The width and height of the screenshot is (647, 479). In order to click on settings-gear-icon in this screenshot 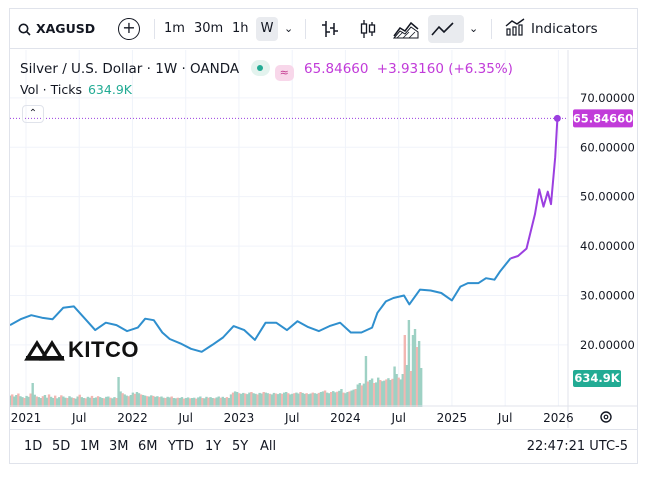, I will do `click(606, 417)`.